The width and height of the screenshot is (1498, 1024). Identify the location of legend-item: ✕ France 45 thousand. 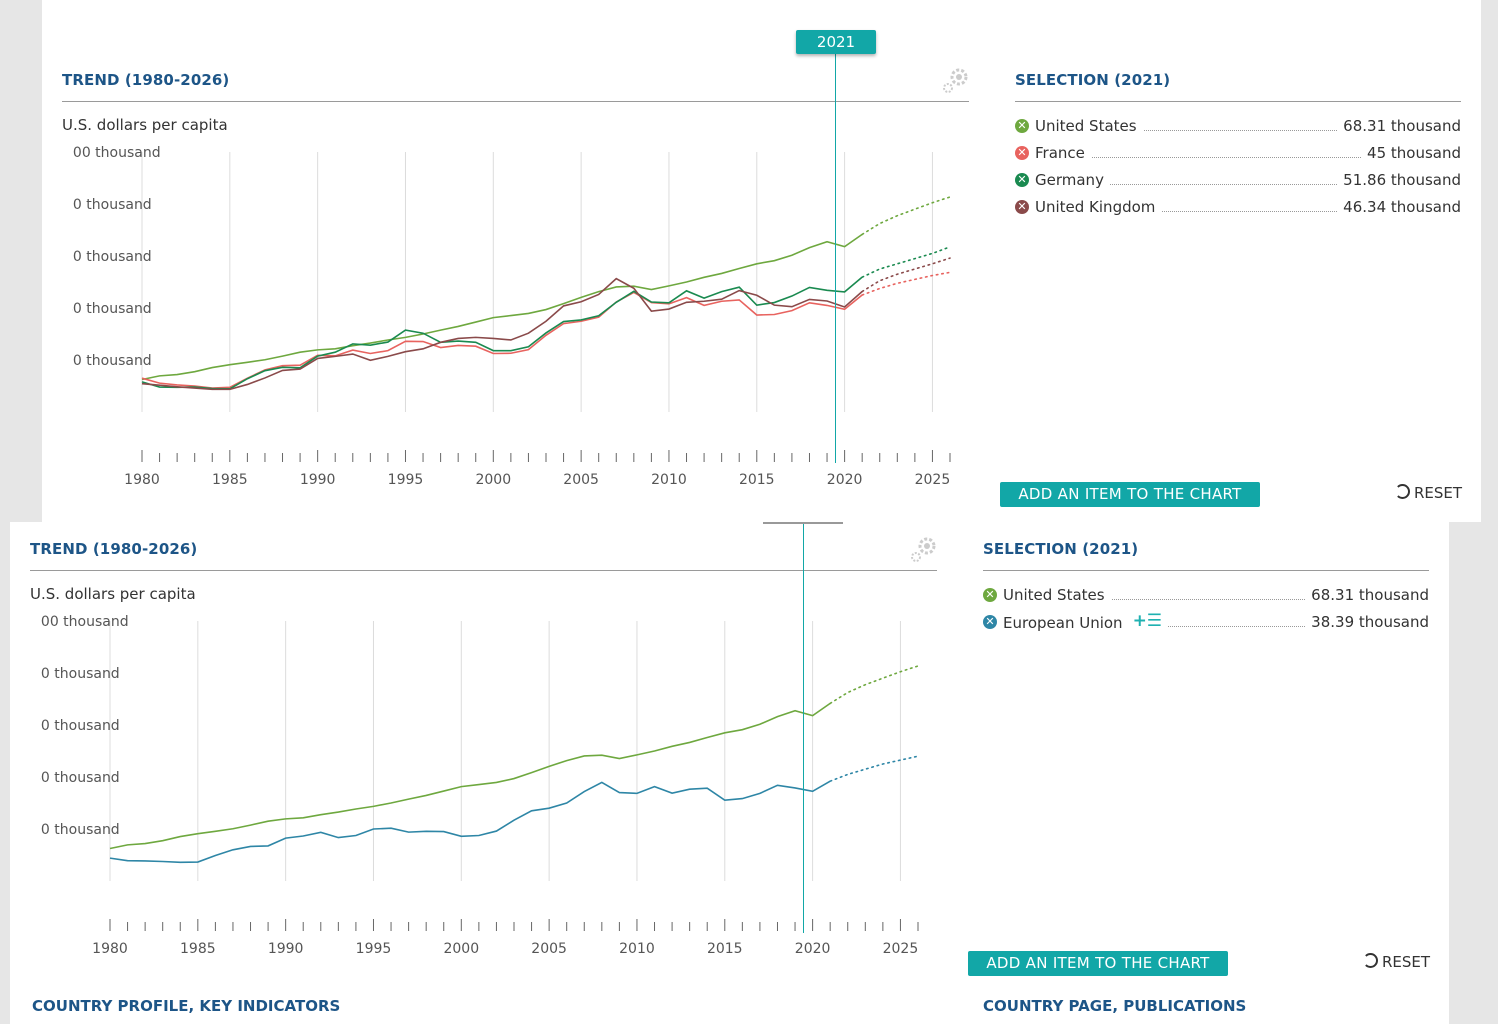
(1238, 154).